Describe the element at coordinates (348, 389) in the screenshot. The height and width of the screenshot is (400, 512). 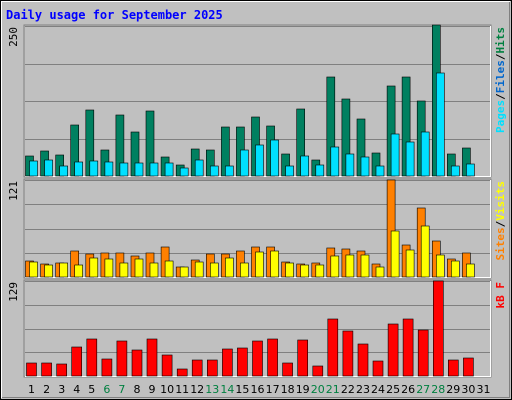
I see `x-tick-label-day-22: 22` at that location.